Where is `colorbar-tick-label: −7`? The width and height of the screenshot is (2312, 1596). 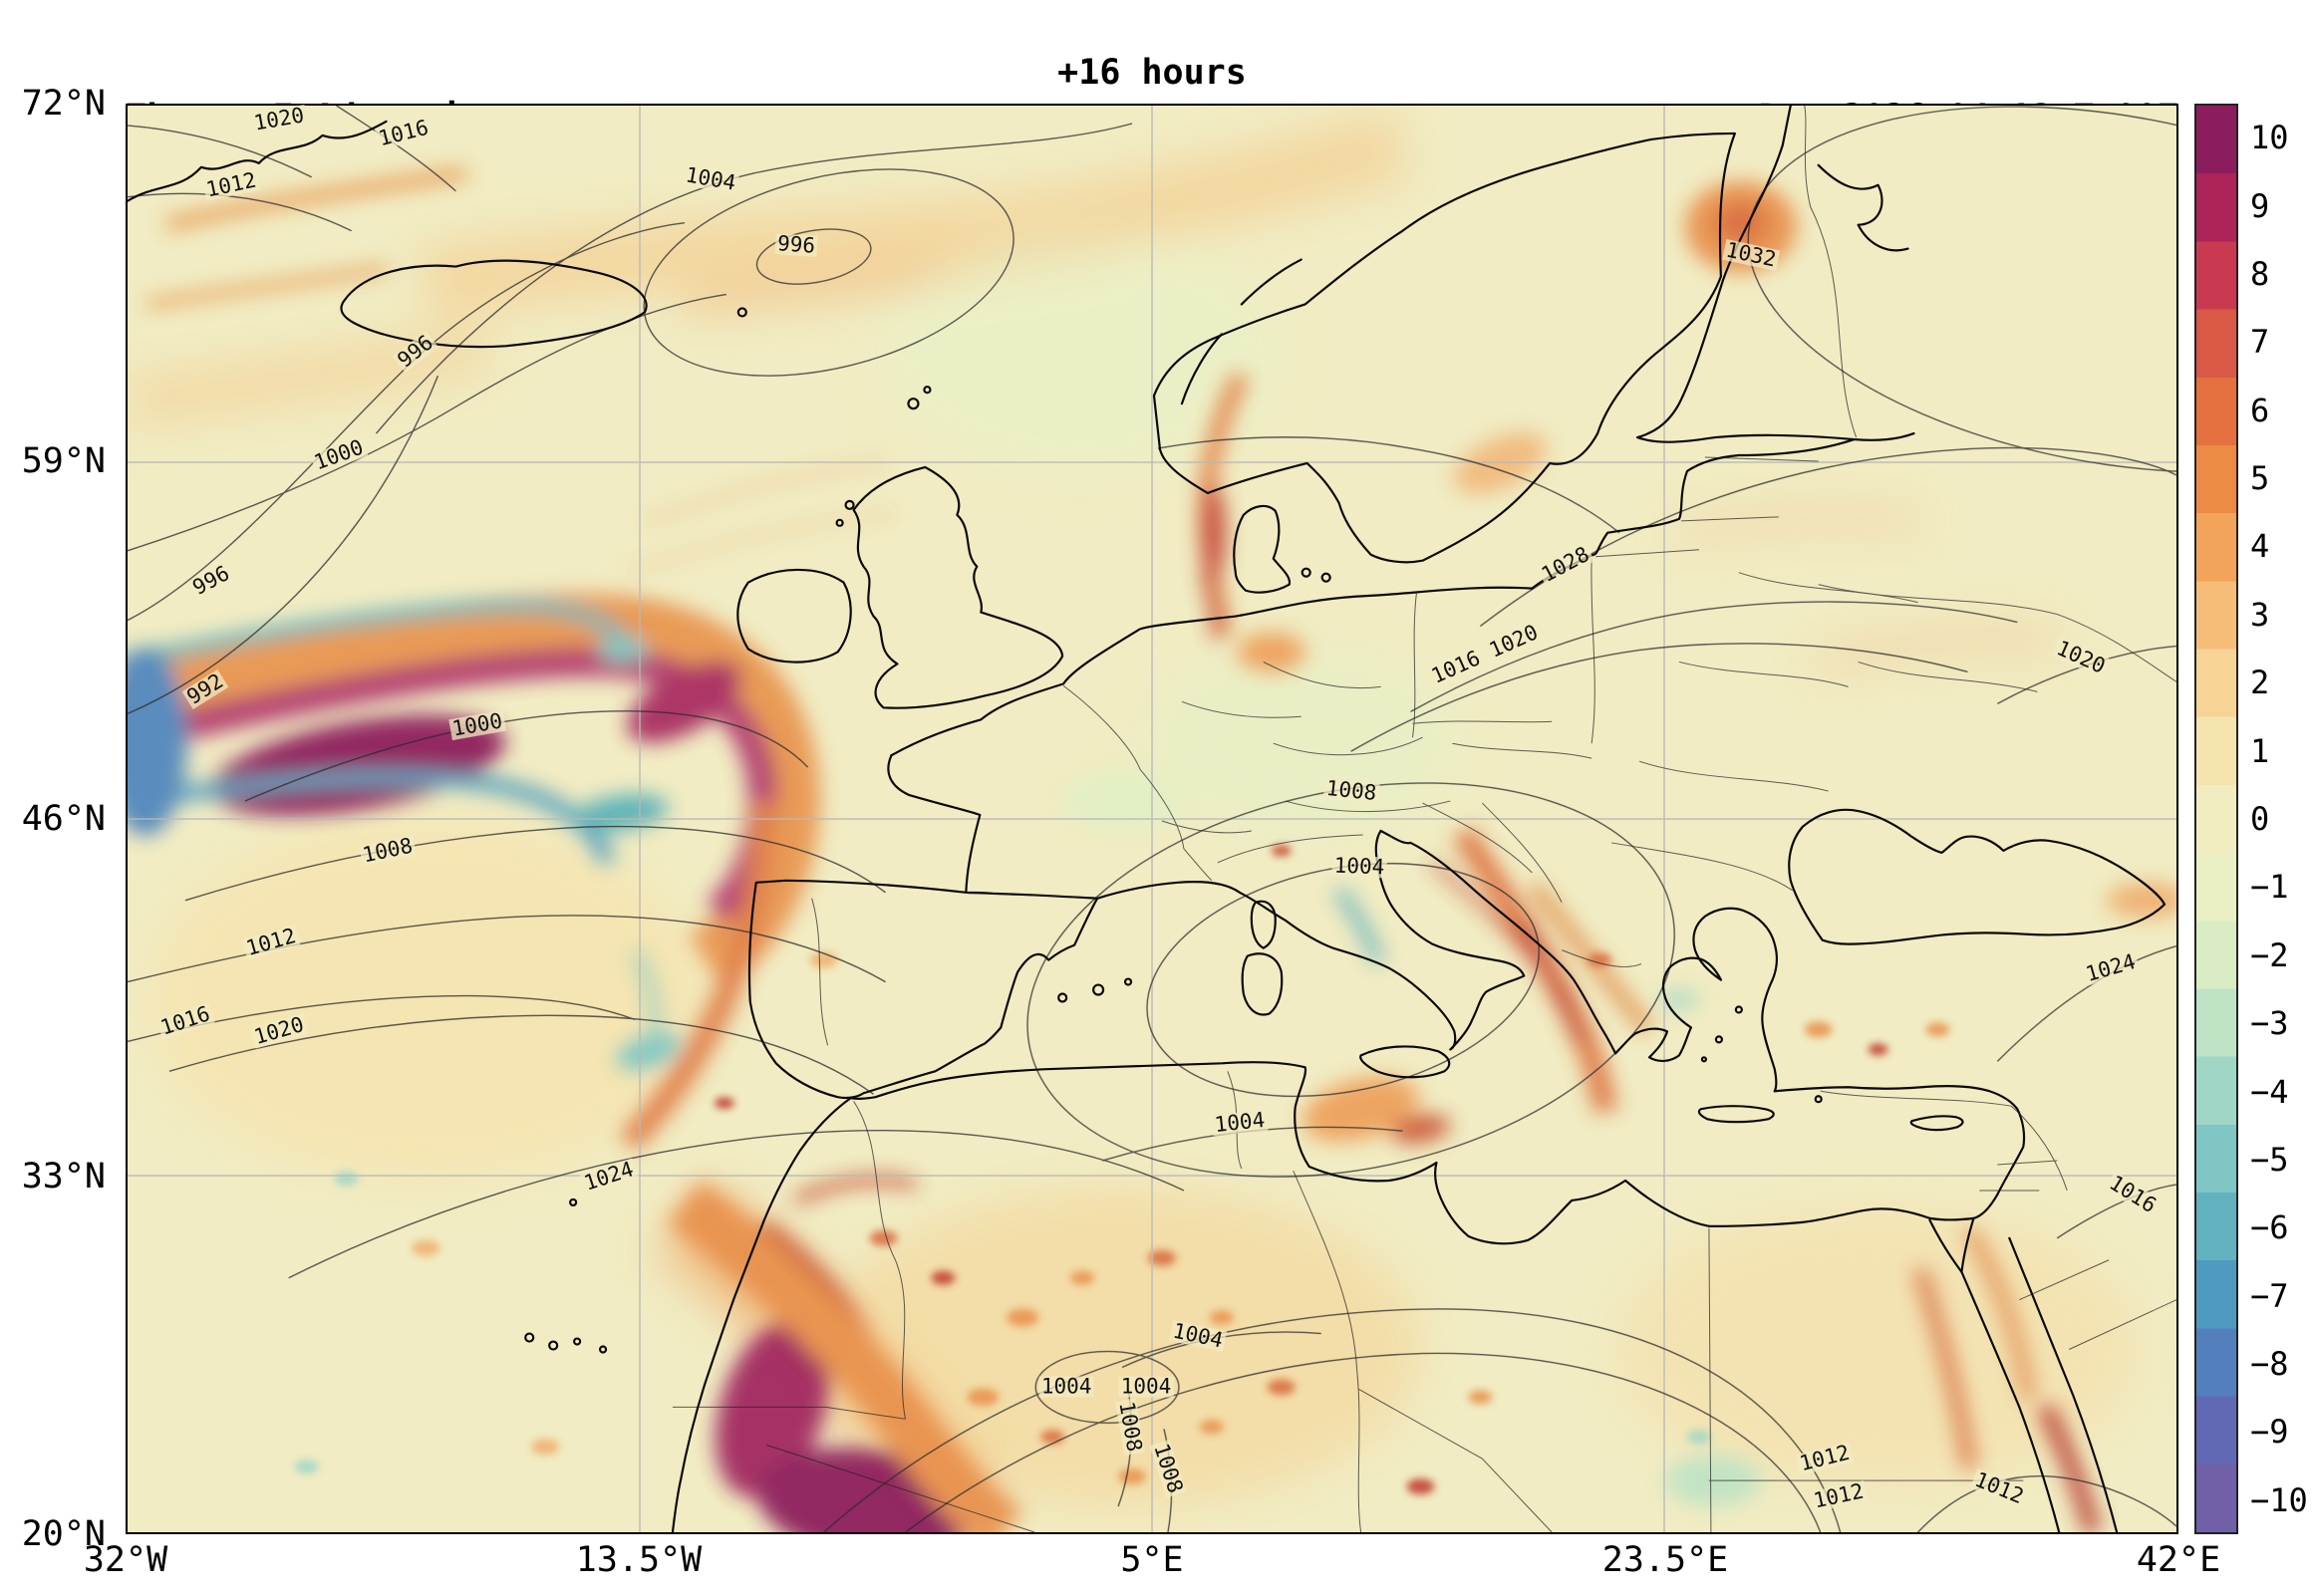
colorbar-tick-label: −7 is located at coordinates (2269, 1295).